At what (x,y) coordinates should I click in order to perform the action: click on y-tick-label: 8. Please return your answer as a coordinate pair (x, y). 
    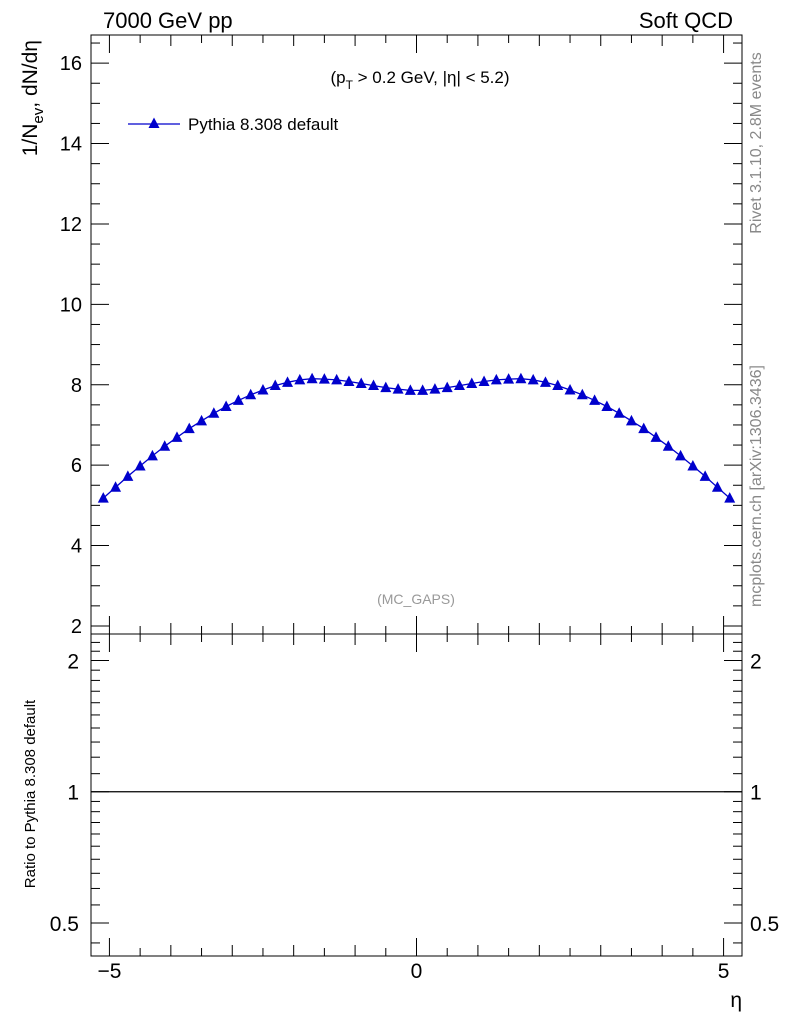
    Looking at the image, I should click on (76, 386).